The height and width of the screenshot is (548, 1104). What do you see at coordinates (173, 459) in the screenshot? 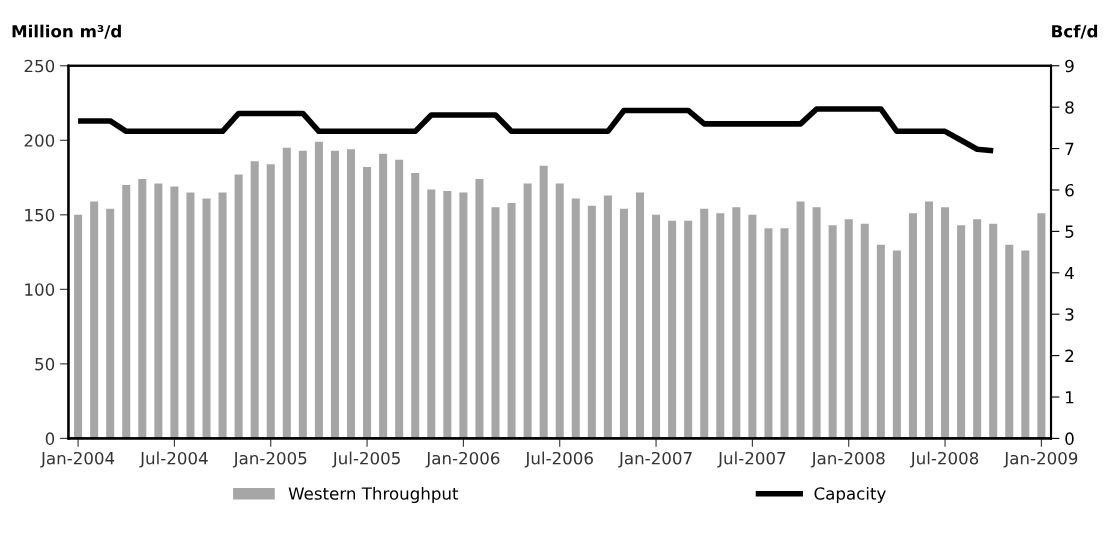
I see `x-tick-label: Jul-2004` at bounding box center [173, 459].